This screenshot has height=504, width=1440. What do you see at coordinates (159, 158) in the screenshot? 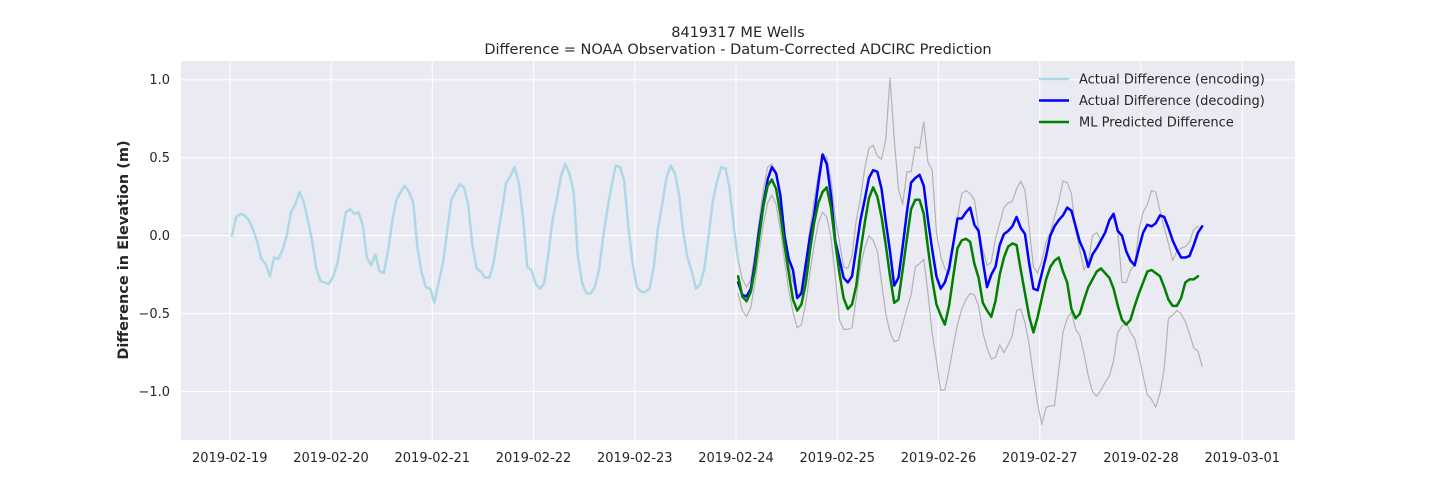
I see `y-tick-label: 0.5` at bounding box center [159, 158].